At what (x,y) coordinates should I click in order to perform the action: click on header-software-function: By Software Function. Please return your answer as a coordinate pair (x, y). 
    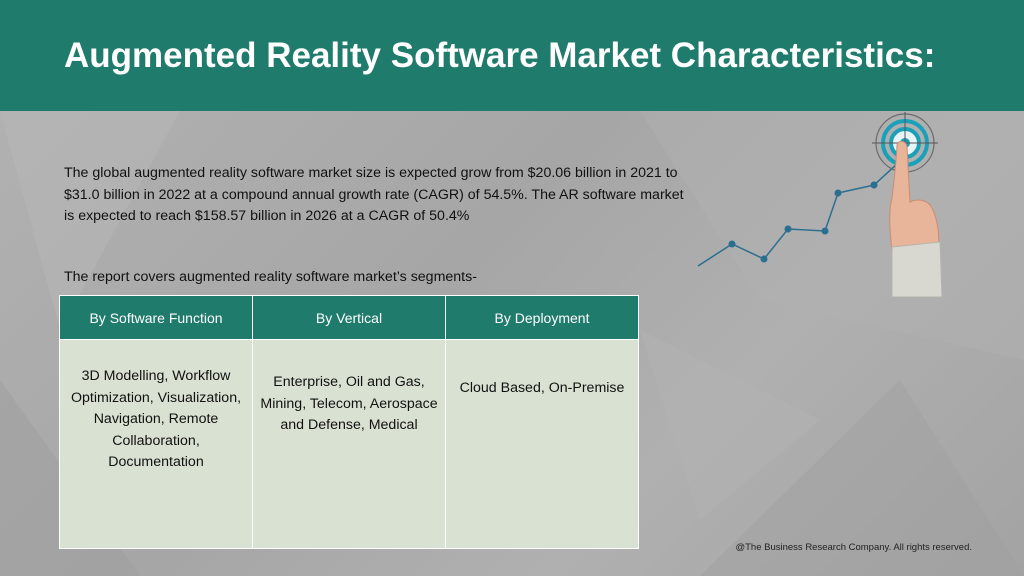
    Looking at the image, I should click on (156, 317).